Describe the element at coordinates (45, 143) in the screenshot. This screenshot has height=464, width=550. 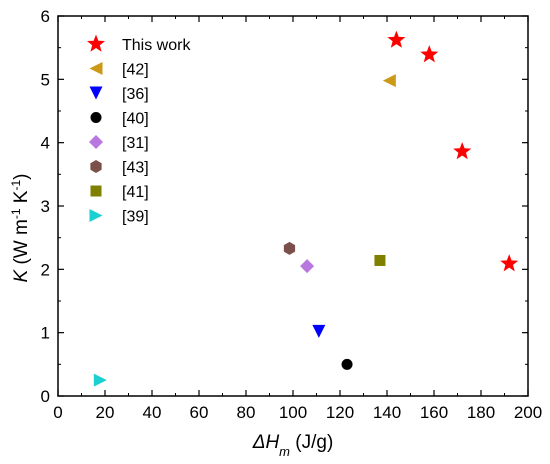
I see `y-tick-label: 4` at that location.